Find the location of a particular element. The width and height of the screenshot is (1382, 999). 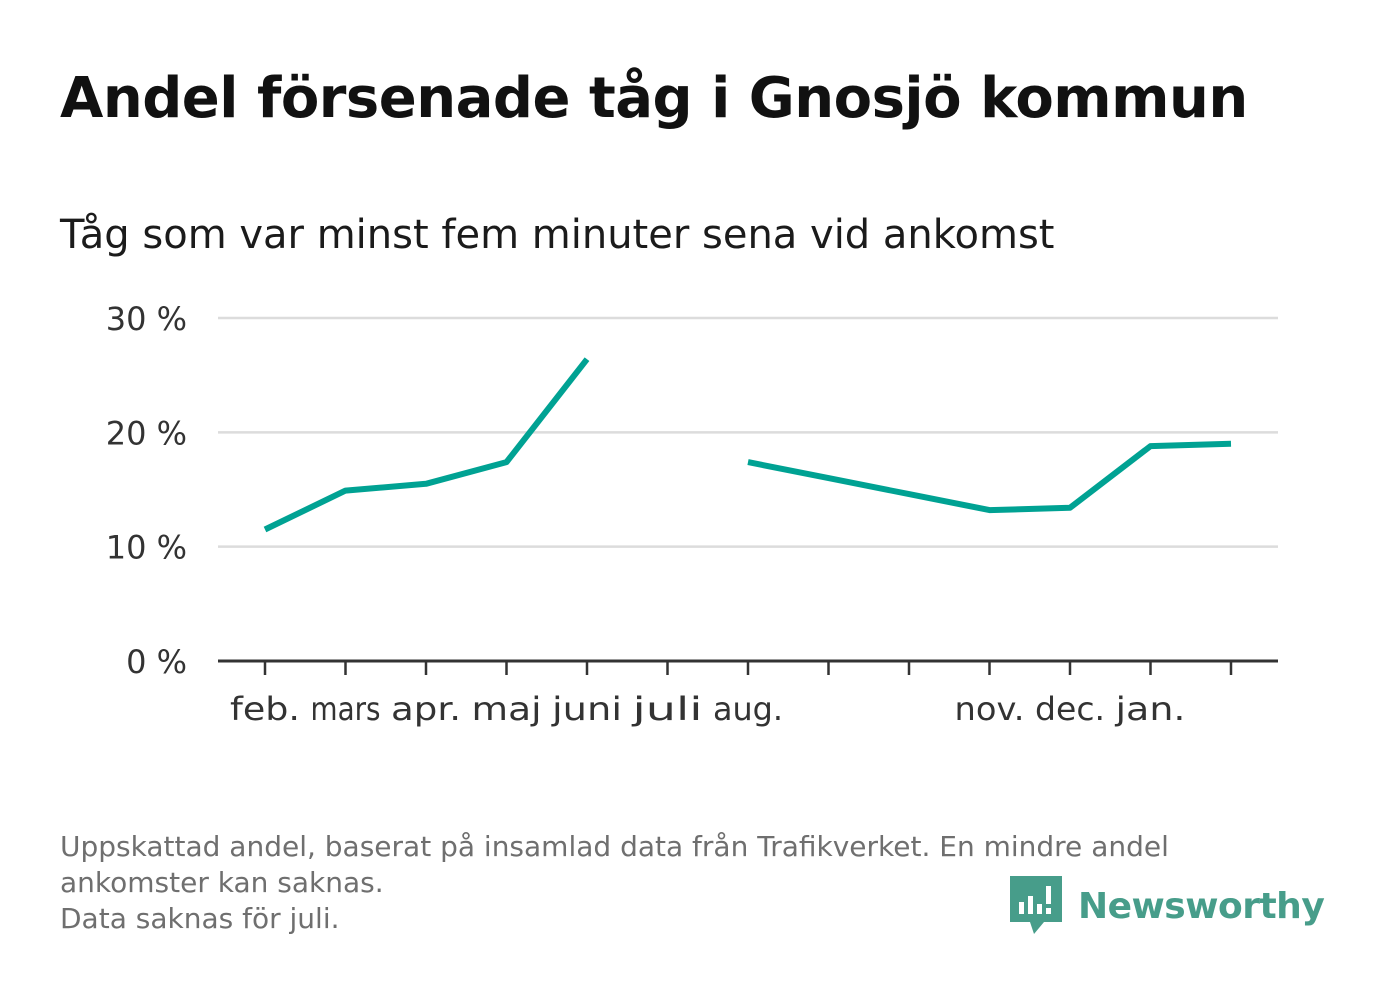

x-tick-label: maj is located at coordinates (507, 709).